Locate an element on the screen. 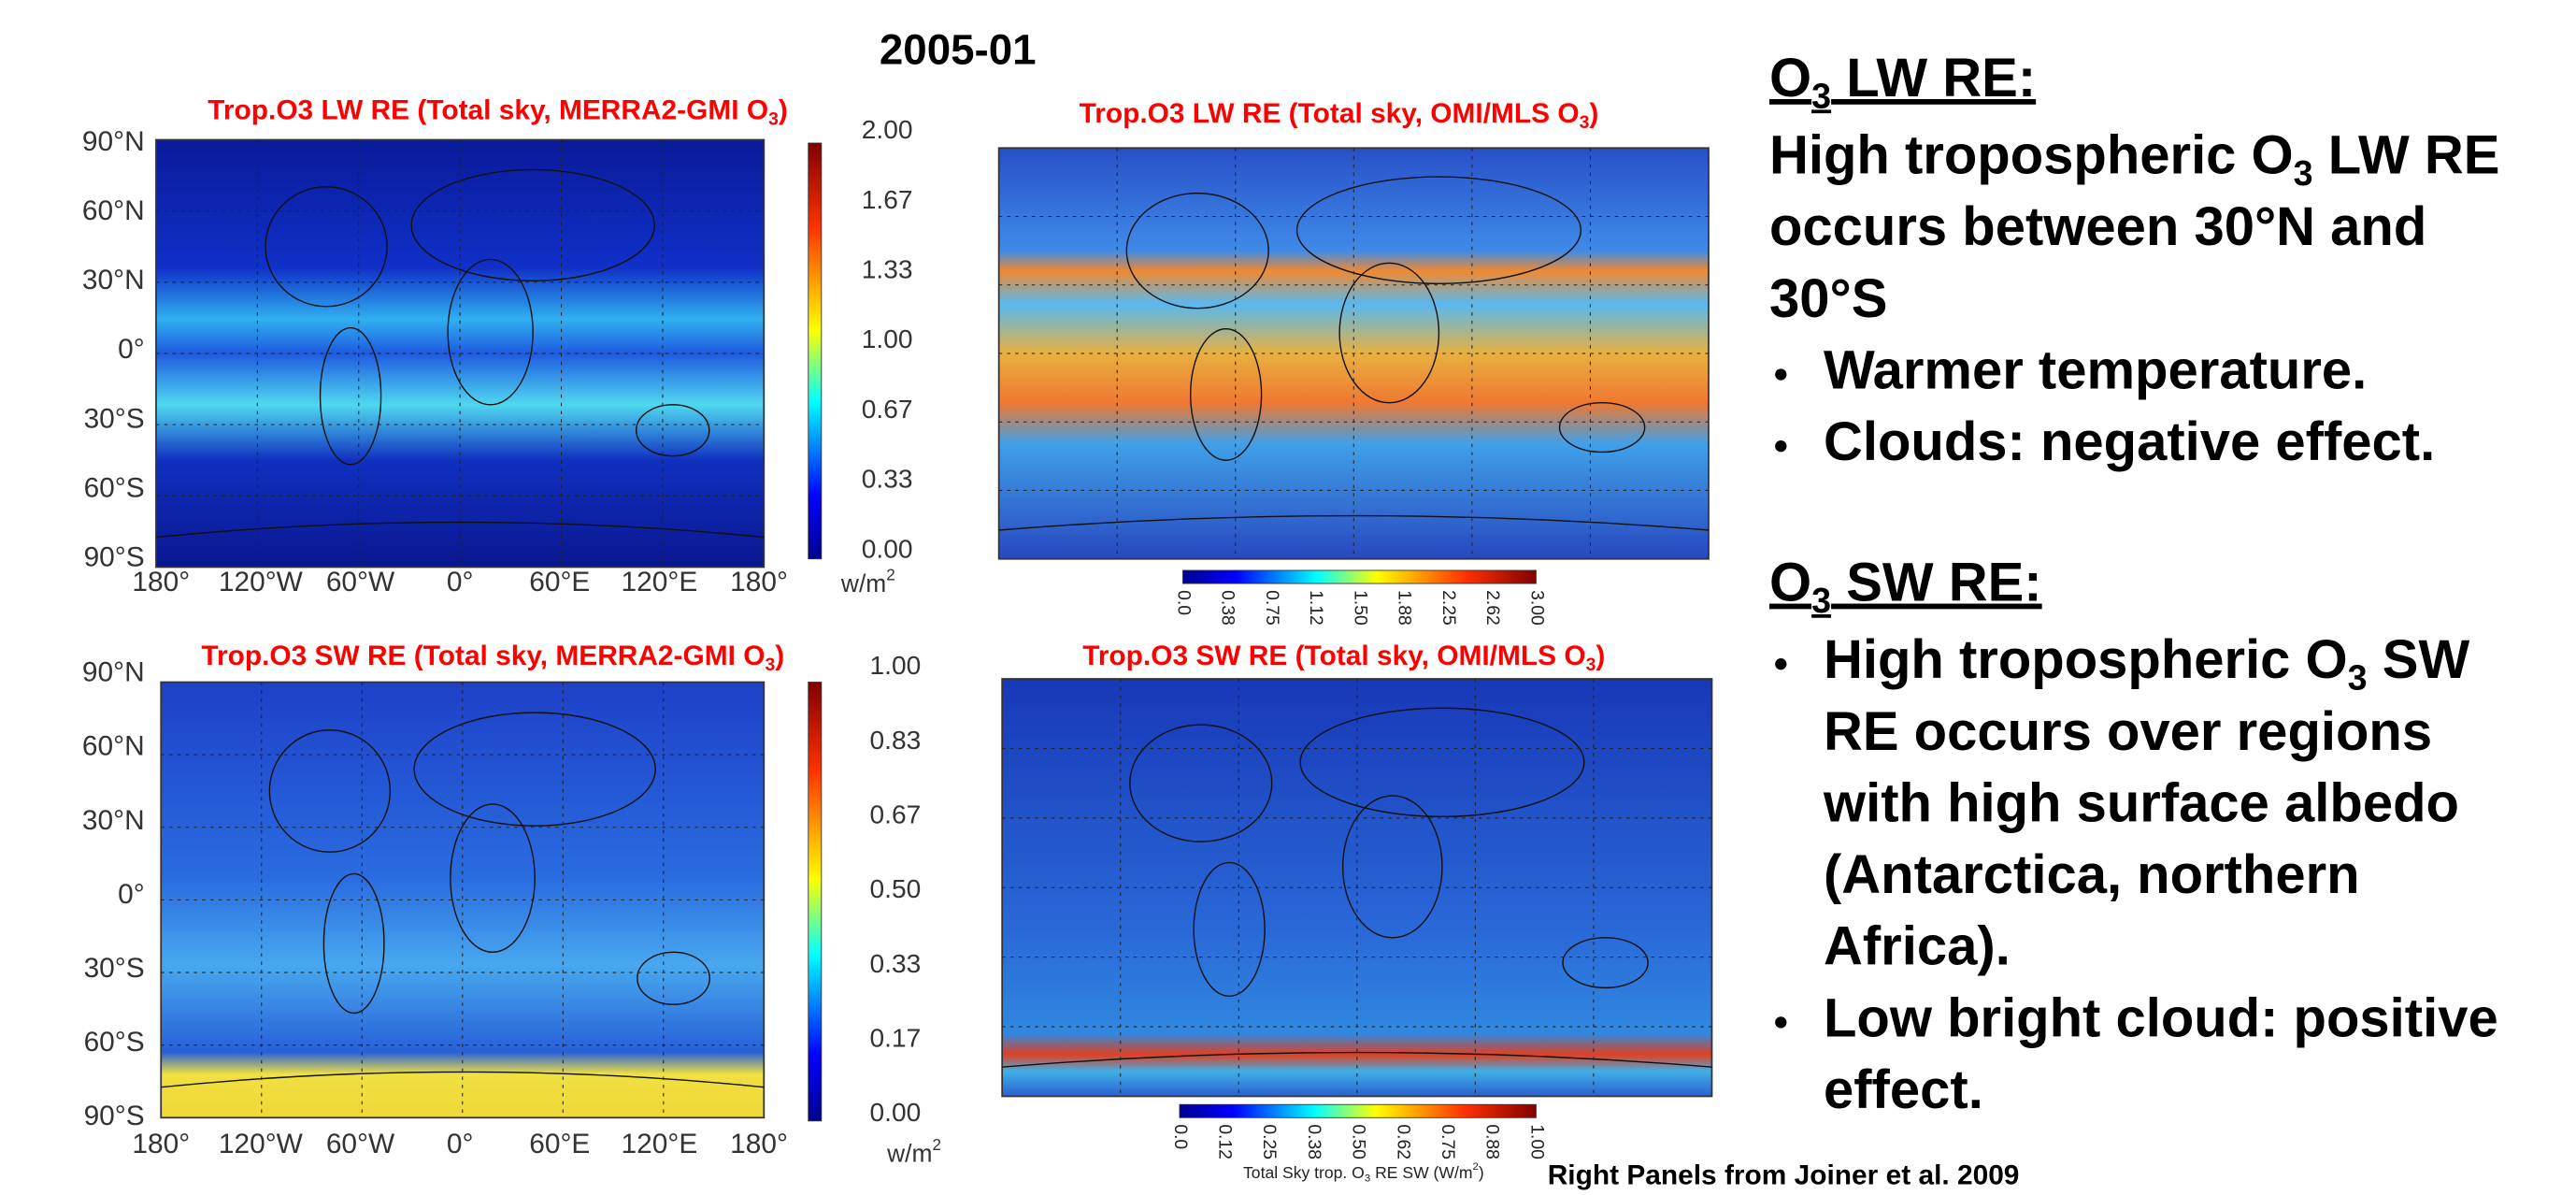  slide-title: 2005-01 is located at coordinates (959, 49).